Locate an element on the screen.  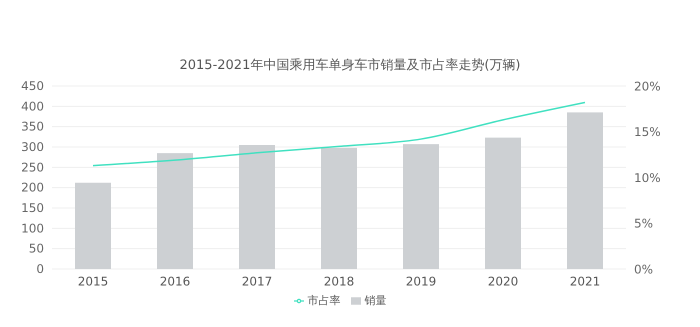
y-tick-label: 350 is located at coordinates (32, 127).